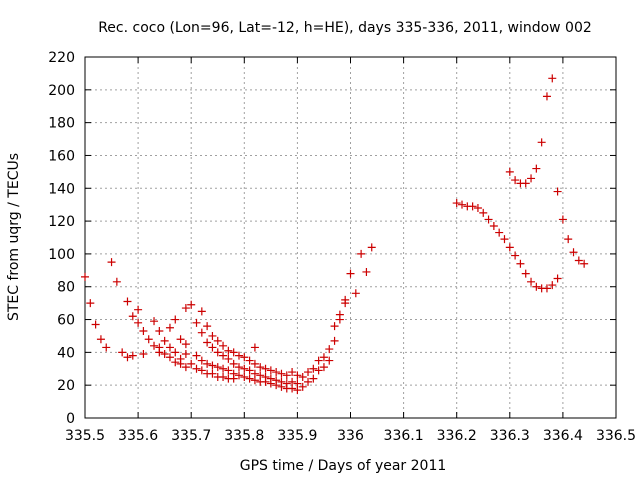  I want to click on y-tick-label: 20, so click(66, 386).